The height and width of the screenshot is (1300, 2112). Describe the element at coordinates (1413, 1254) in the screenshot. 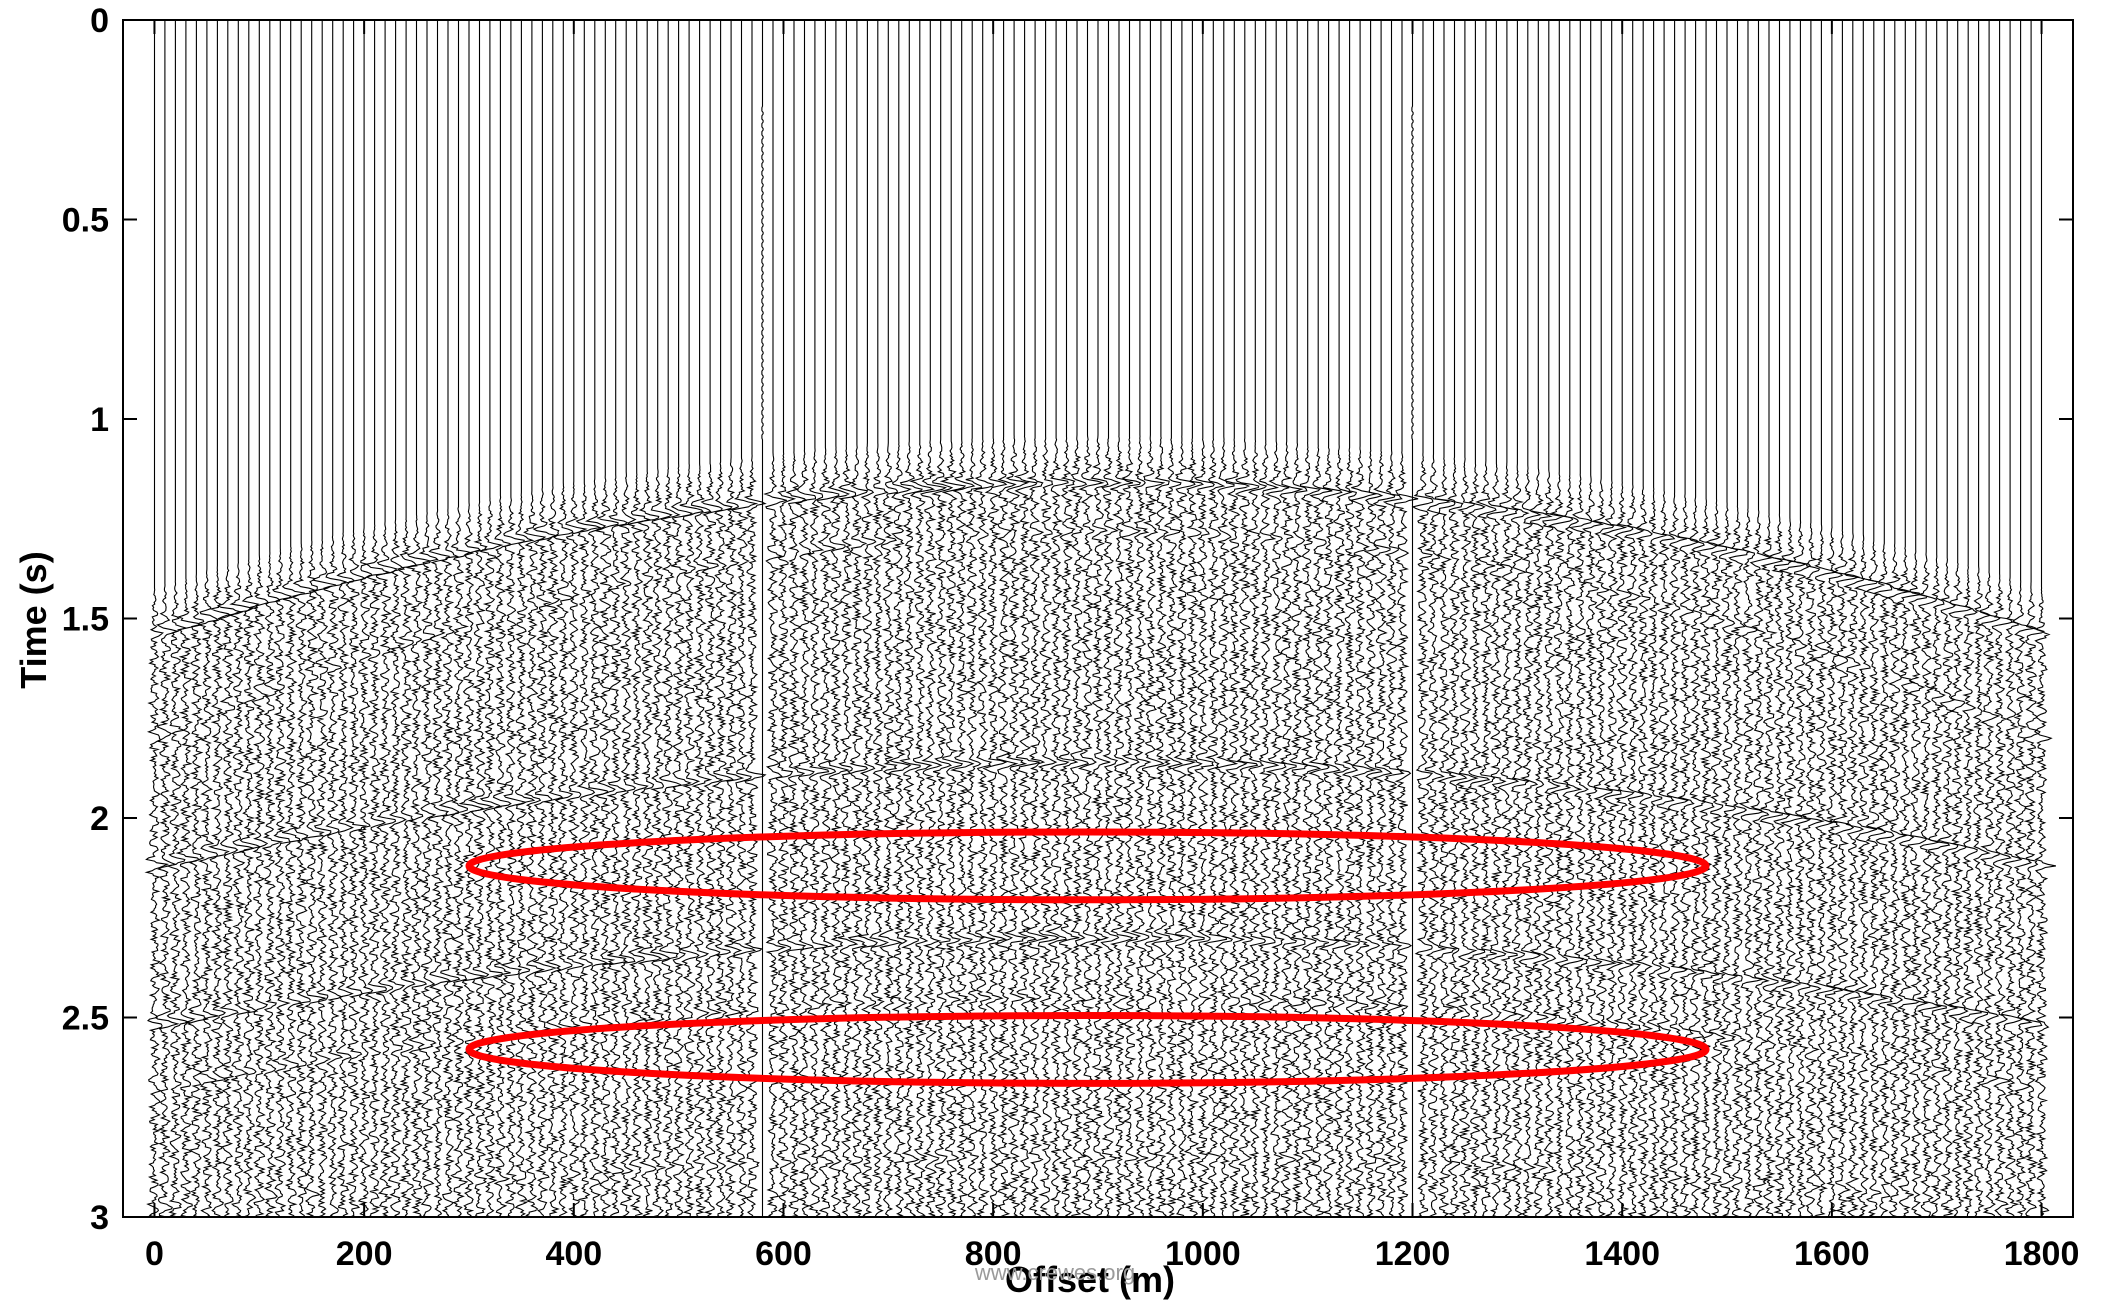

I see `x-tick-label: 1200` at that location.